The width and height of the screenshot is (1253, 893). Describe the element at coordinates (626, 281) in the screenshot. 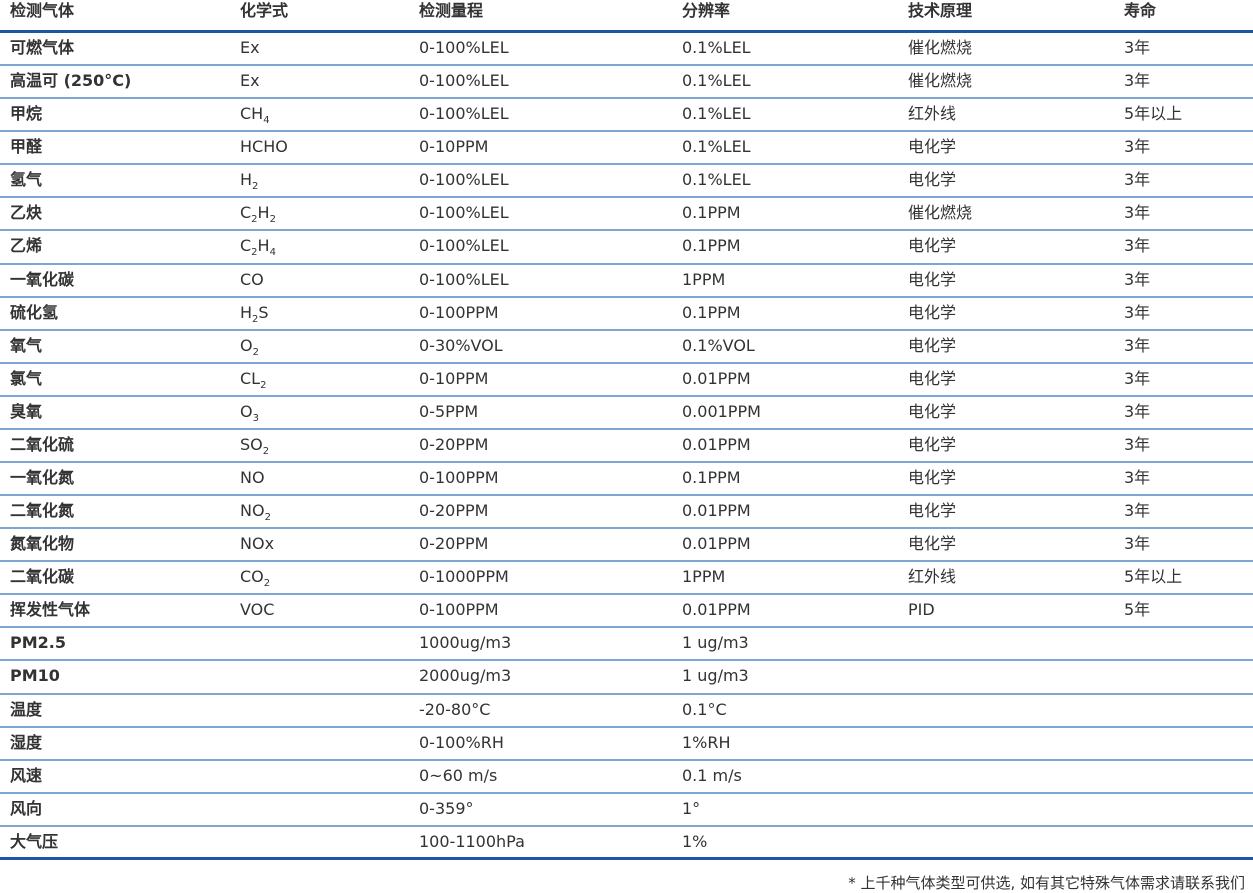

I see `table-row: 一氧化碳 CO 0-100%LEL 1PPM 电化学 3年` at that location.